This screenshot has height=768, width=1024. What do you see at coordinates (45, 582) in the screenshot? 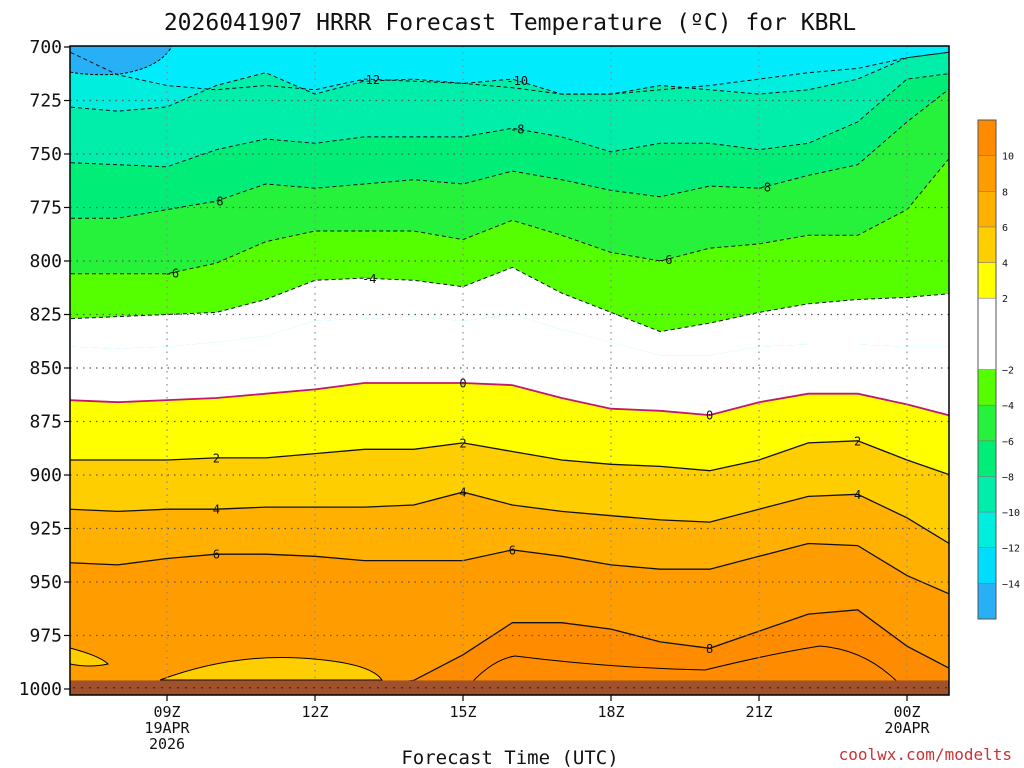
I see `y-tick-label: 950` at bounding box center [45, 582].